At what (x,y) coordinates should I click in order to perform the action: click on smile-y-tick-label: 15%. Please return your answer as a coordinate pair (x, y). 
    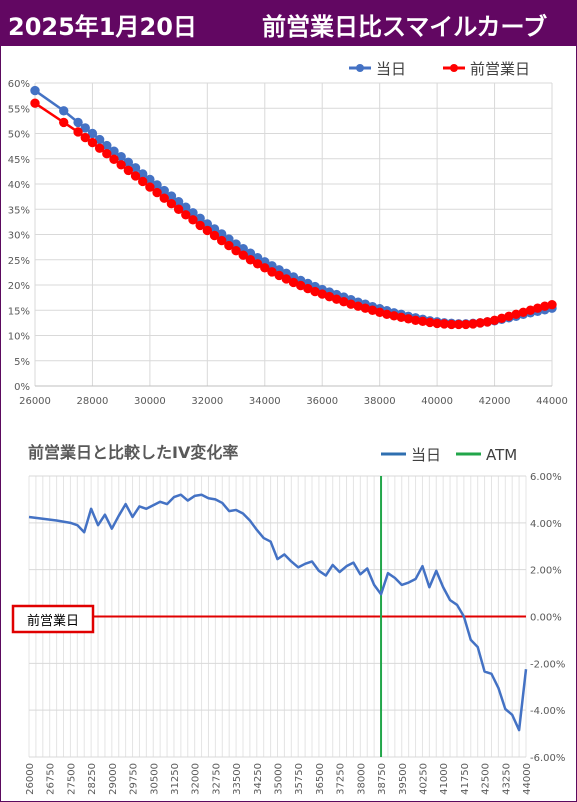
    Looking at the image, I should click on (19, 311).